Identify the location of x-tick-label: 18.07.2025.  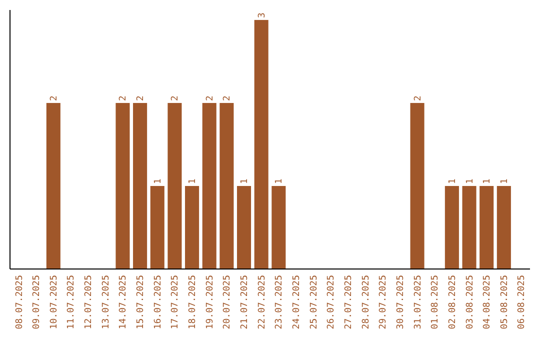
(193, 302).